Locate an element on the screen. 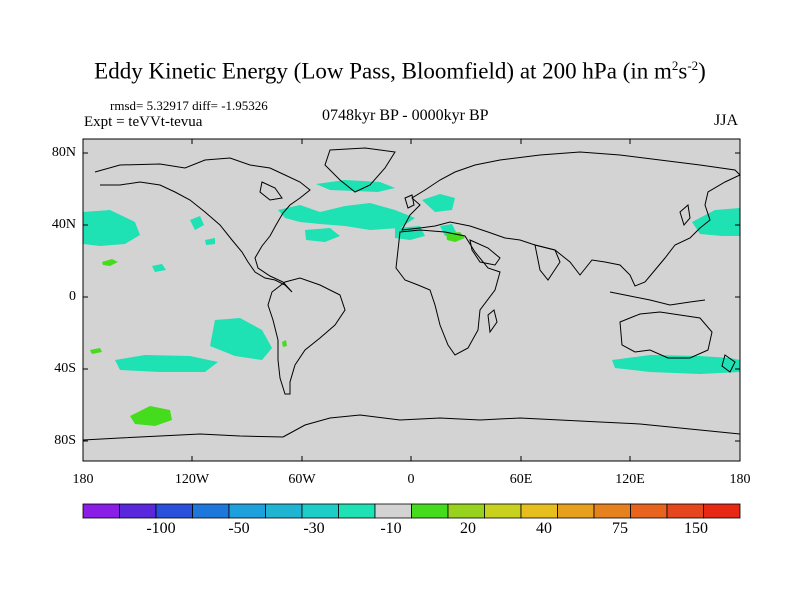  patch-arctic-america is located at coordinates (355, 186).